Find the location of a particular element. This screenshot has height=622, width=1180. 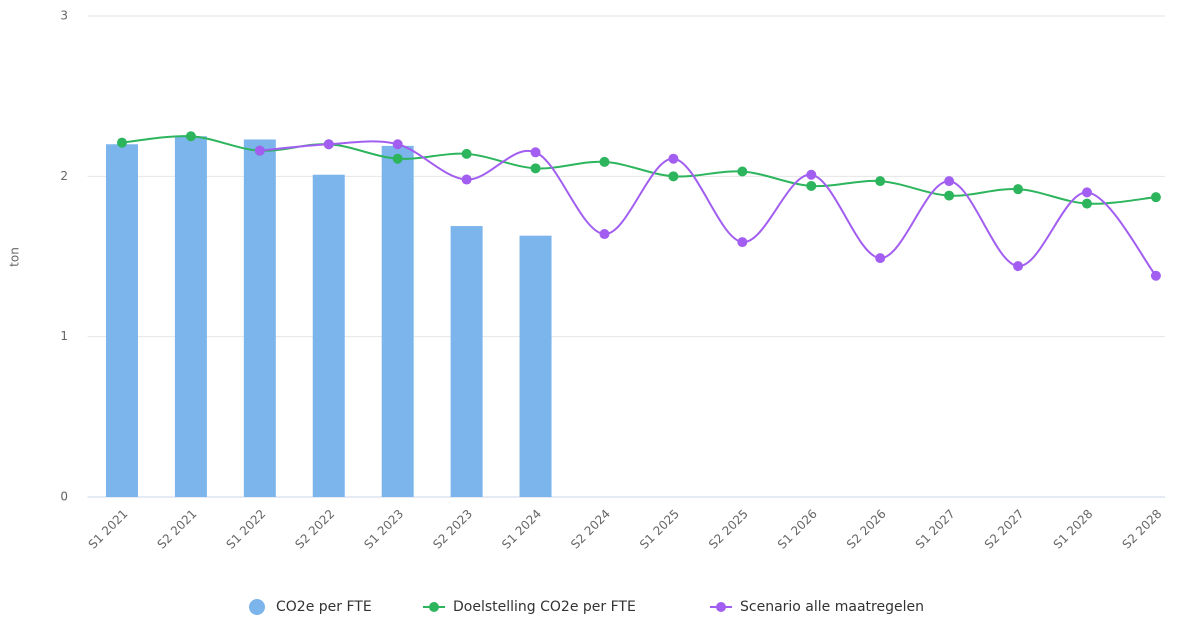

y-tick-label: 2 is located at coordinates (64, 176).